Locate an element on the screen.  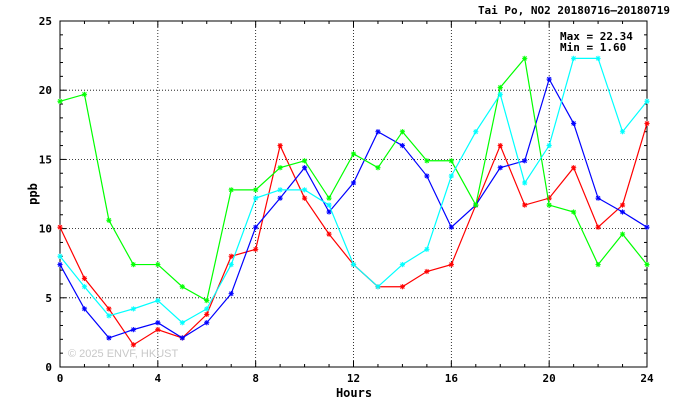
x-tick-label: 20 is located at coordinates (549, 378).